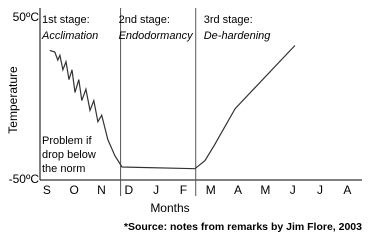 This screenshot has width=370, height=240. Describe the element at coordinates (73, 190) in the screenshot. I see `x-tick-label: O` at that location.